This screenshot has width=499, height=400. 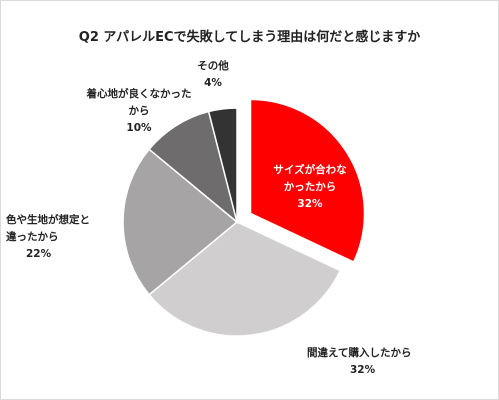 What do you see at coordinates (310, 204) in the screenshot?
I see `slice-value-size: 32%` at bounding box center [310, 204].